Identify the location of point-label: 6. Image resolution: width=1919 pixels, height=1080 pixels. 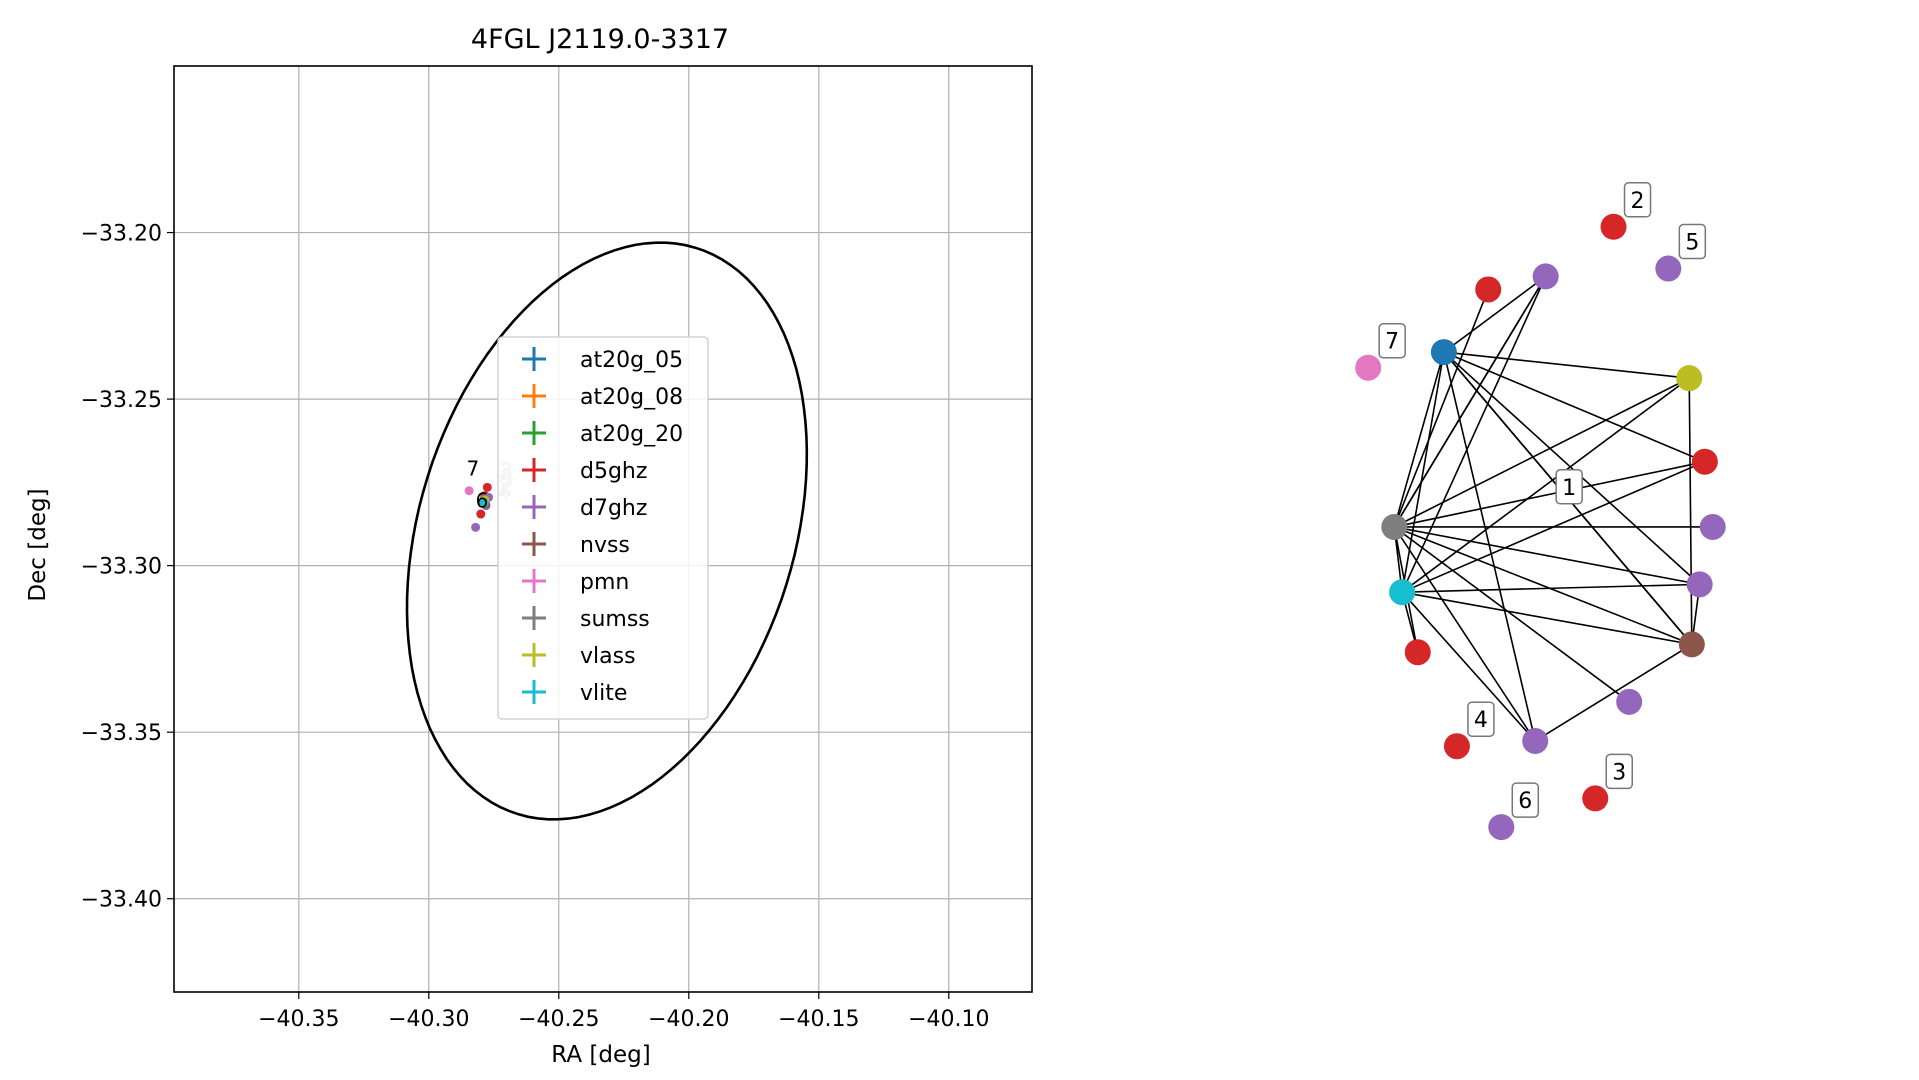
(482, 500).